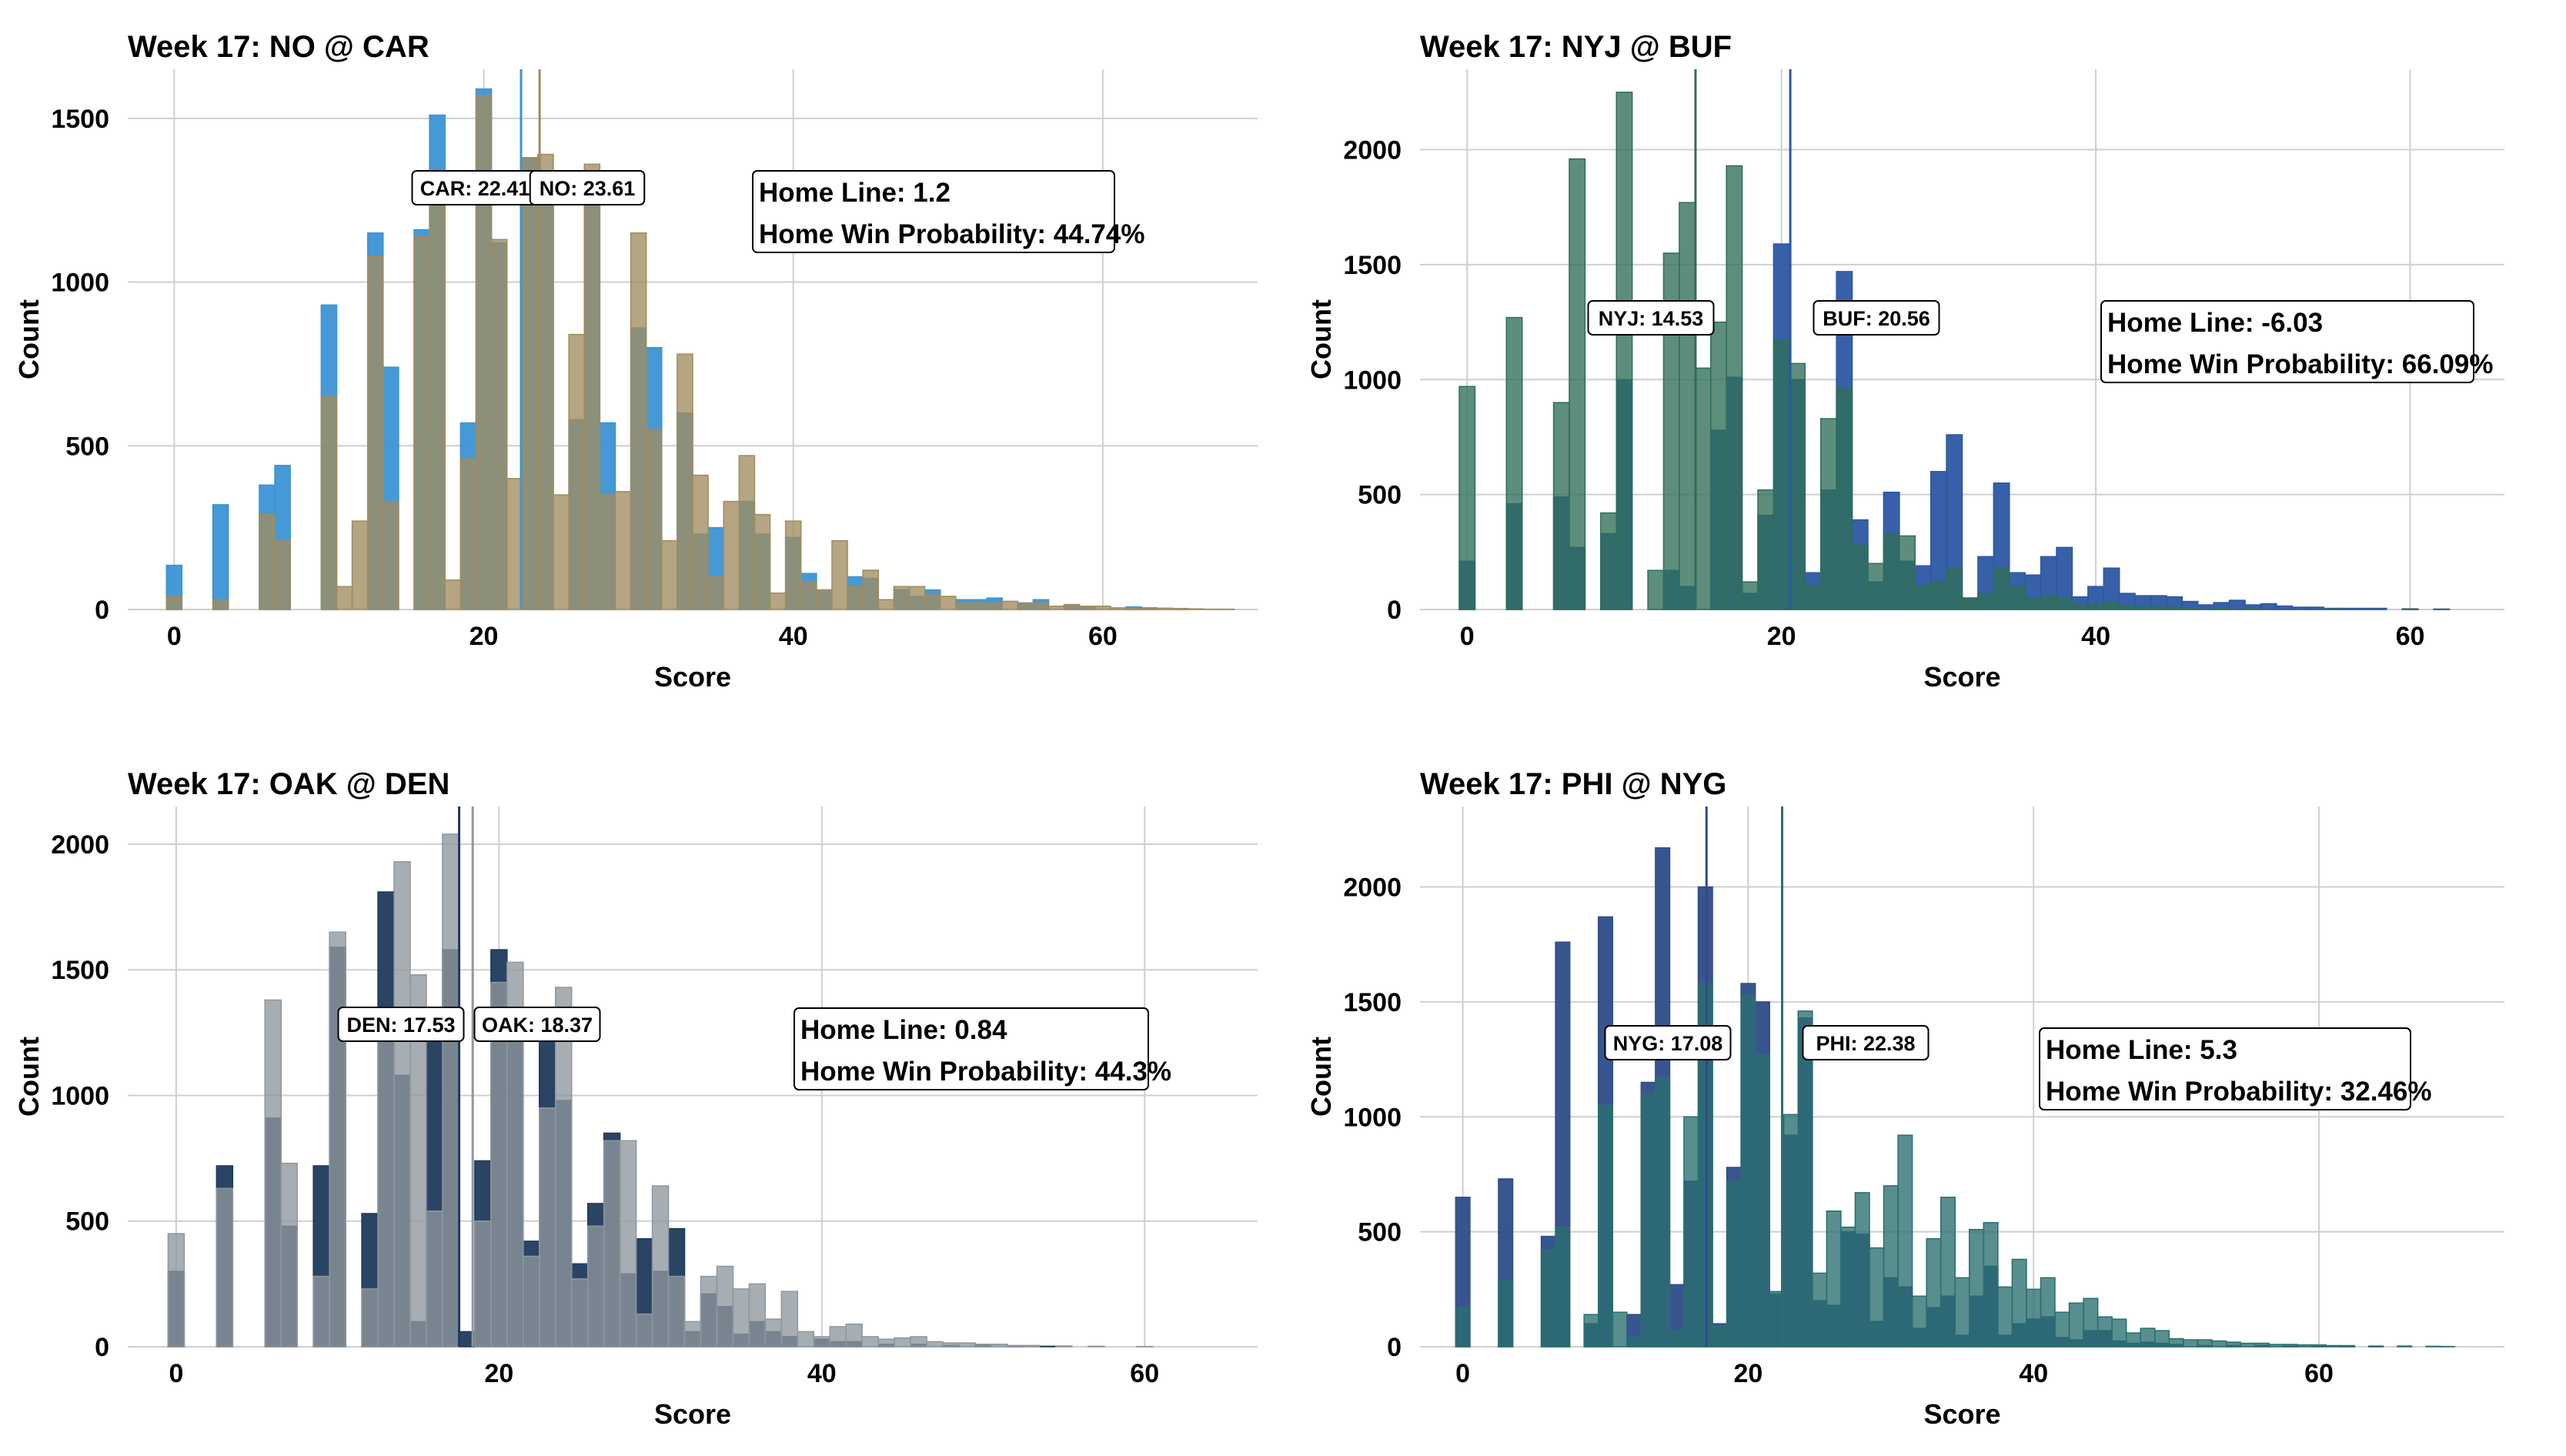 The width and height of the screenshot is (2566, 1456). What do you see at coordinates (2287, 341) in the screenshot?
I see `info-box` at bounding box center [2287, 341].